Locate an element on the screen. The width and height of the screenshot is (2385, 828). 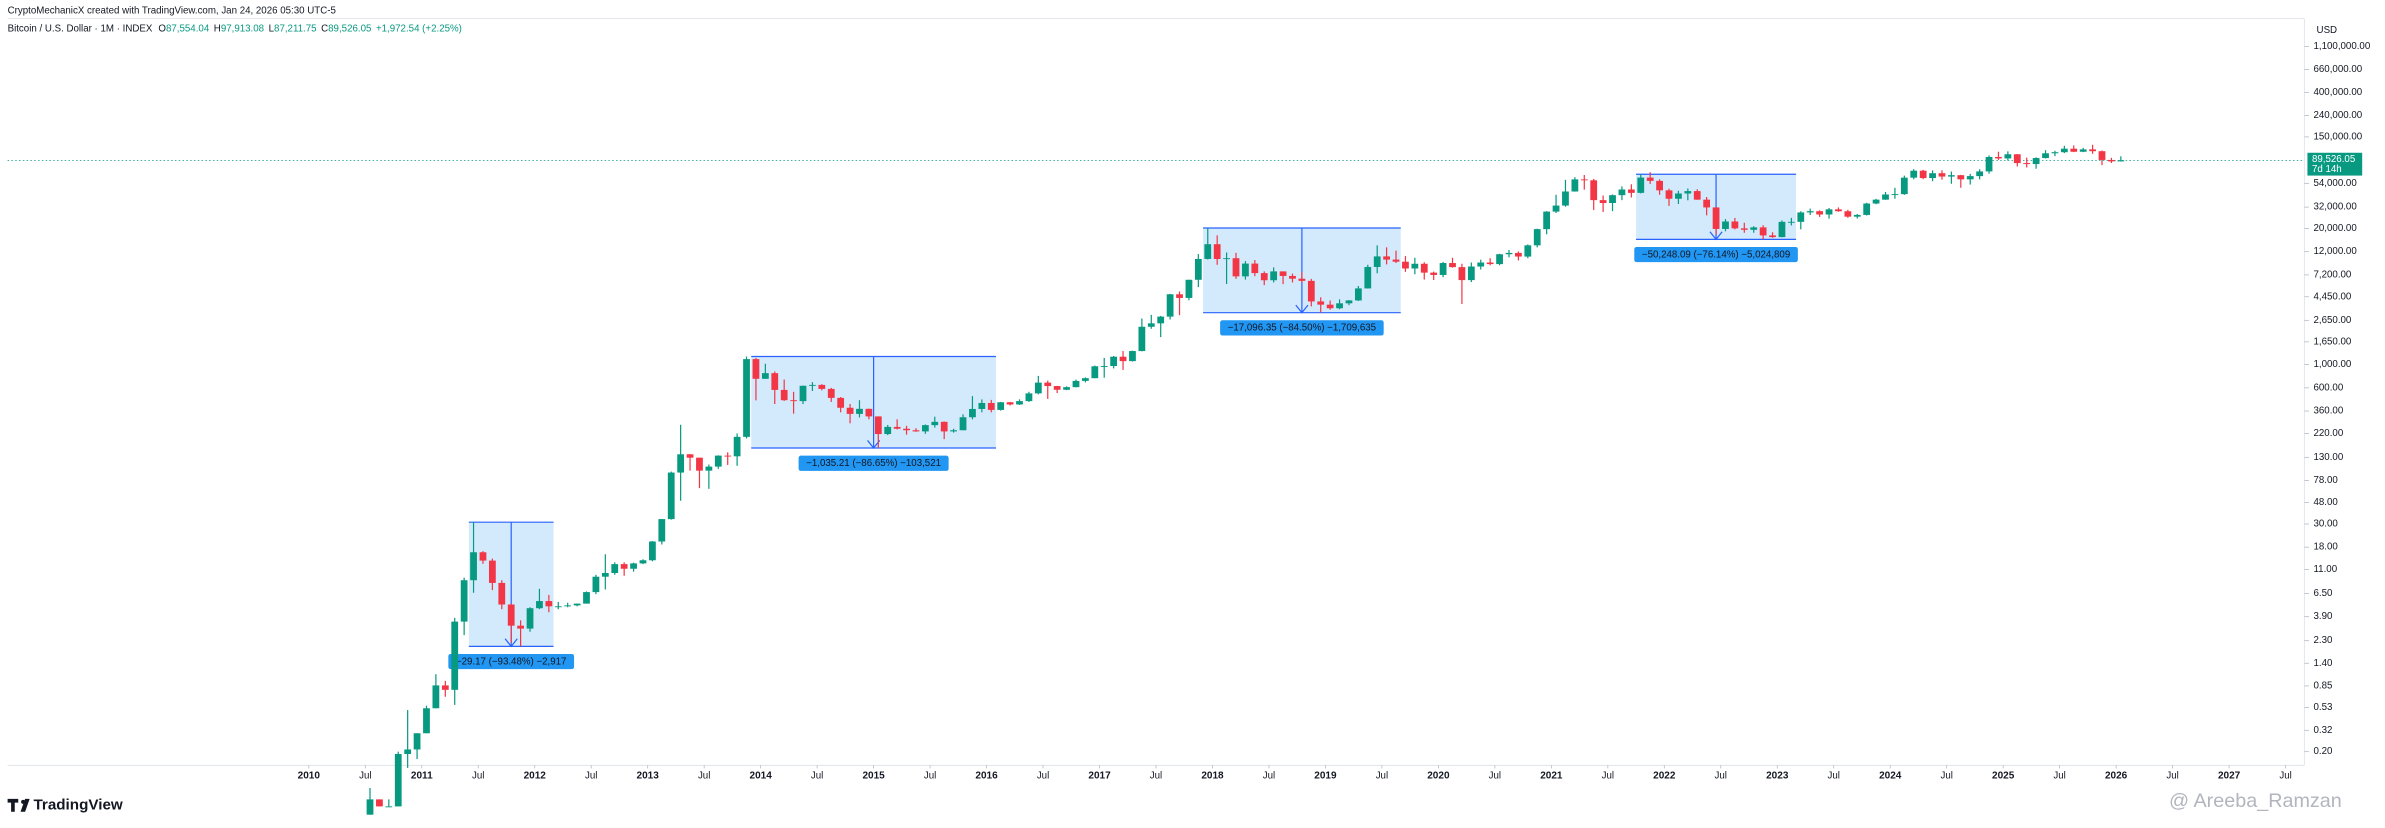
price-countdown: 7d 14h is located at coordinates (2327, 169).